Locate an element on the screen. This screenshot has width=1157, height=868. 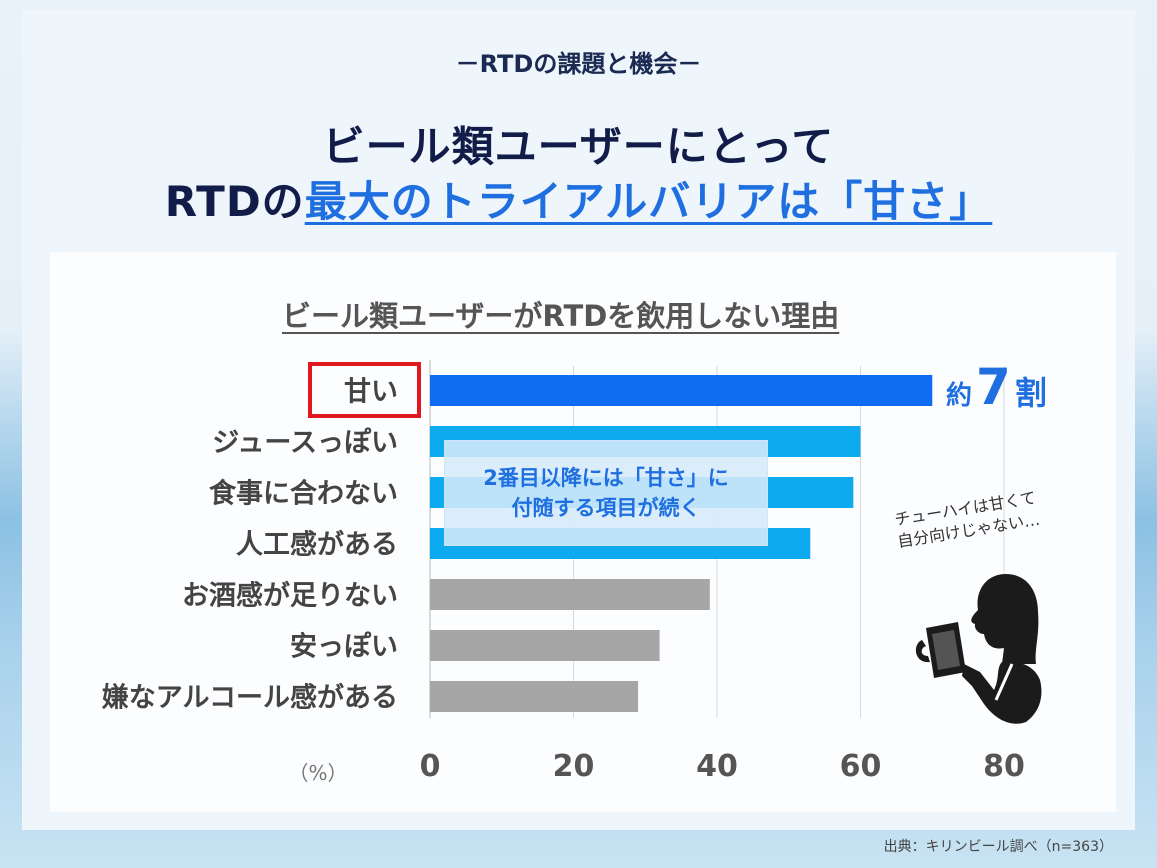
callout-line1: 2番目以降には「甘さ」に is located at coordinates (606, 478).